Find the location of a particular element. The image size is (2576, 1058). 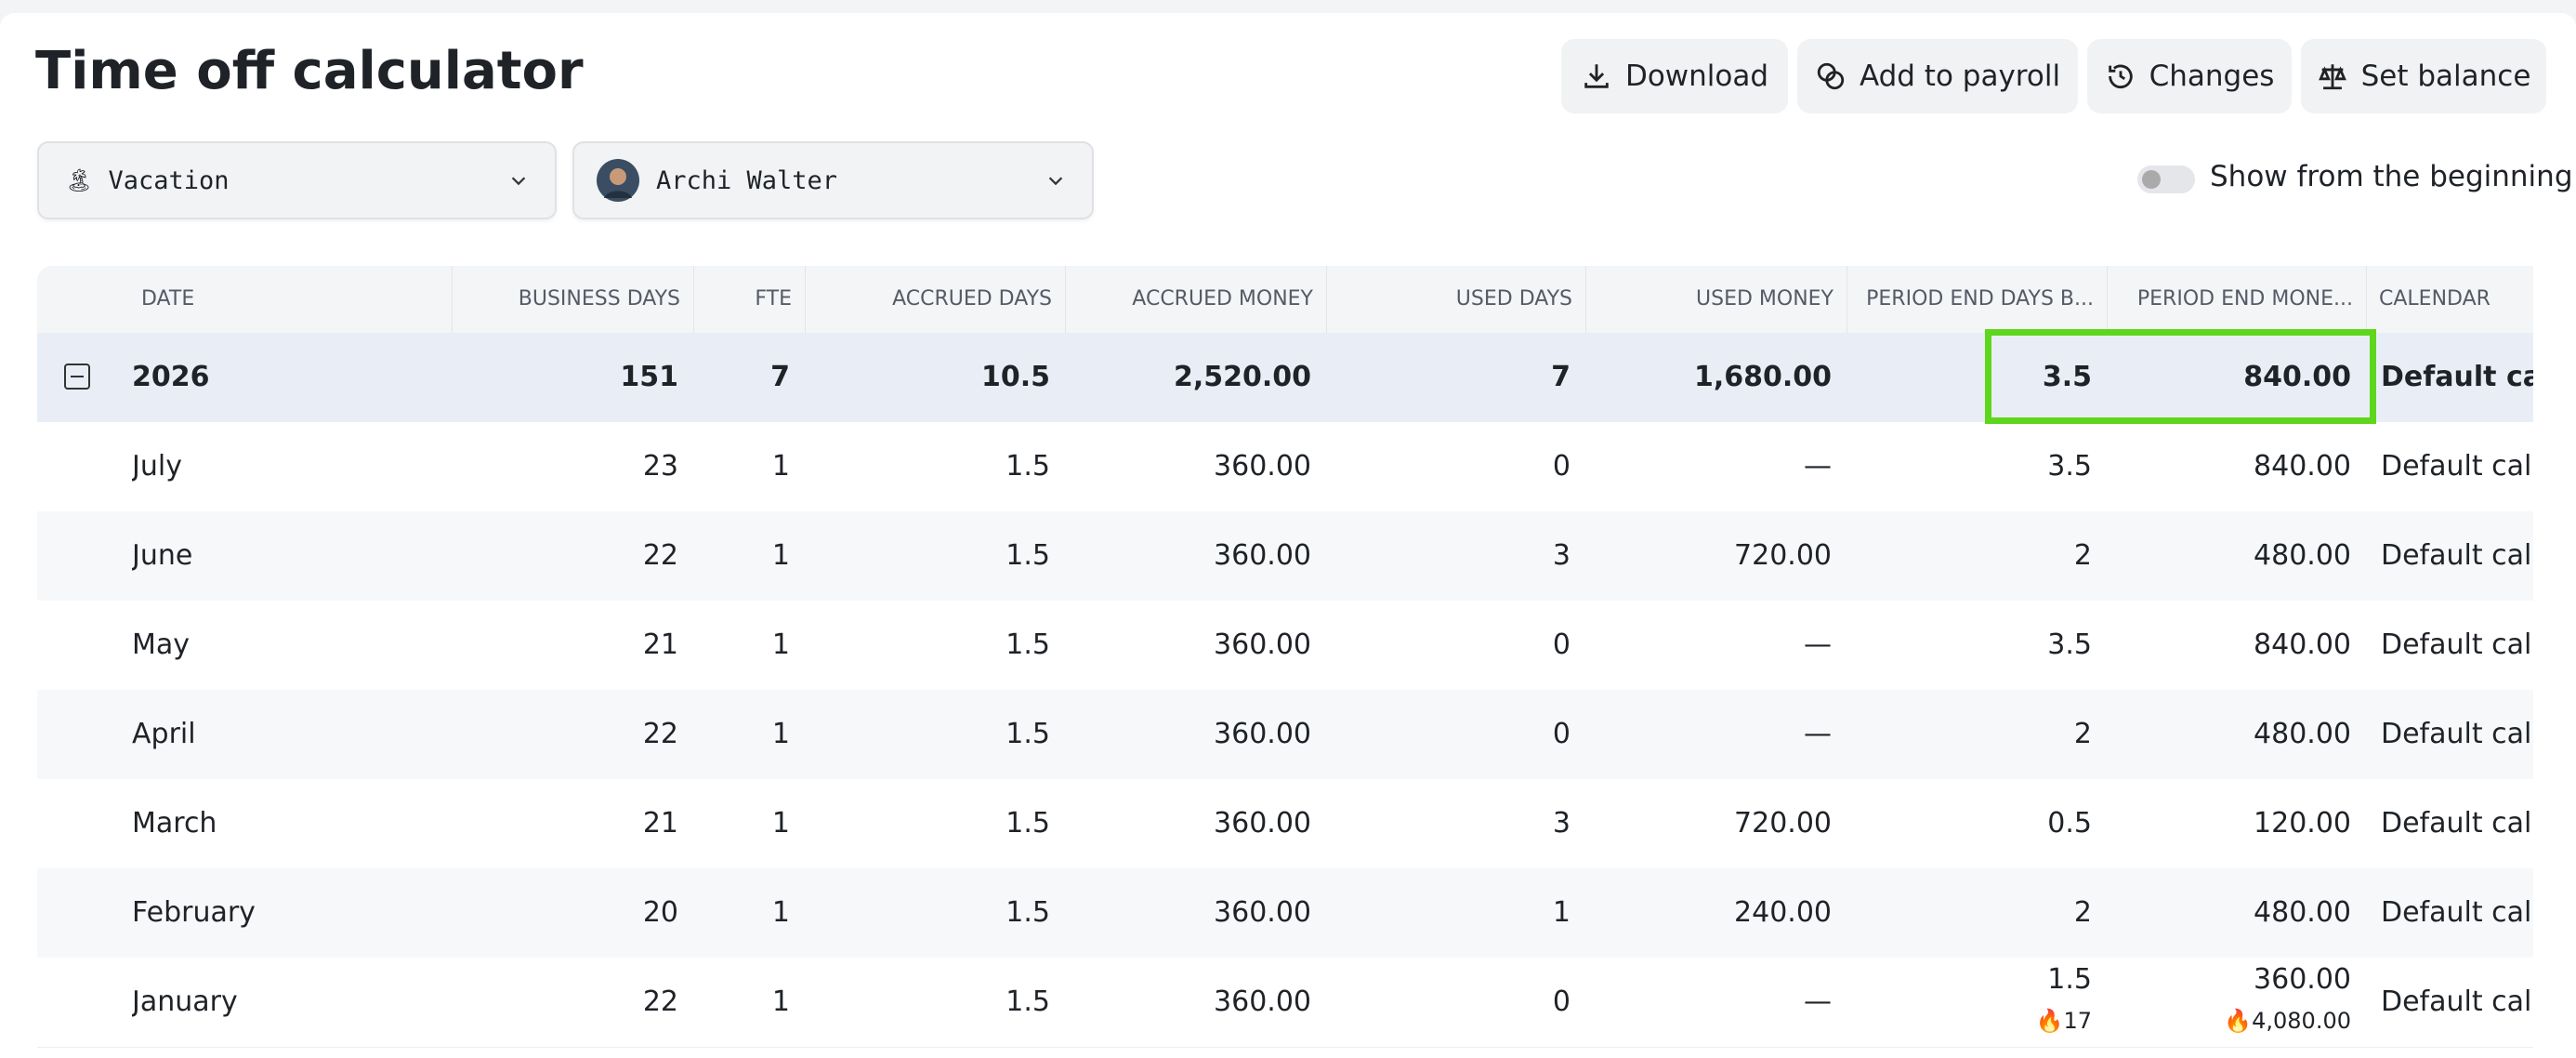

date-cell: May is located at coordinates (161, 644).